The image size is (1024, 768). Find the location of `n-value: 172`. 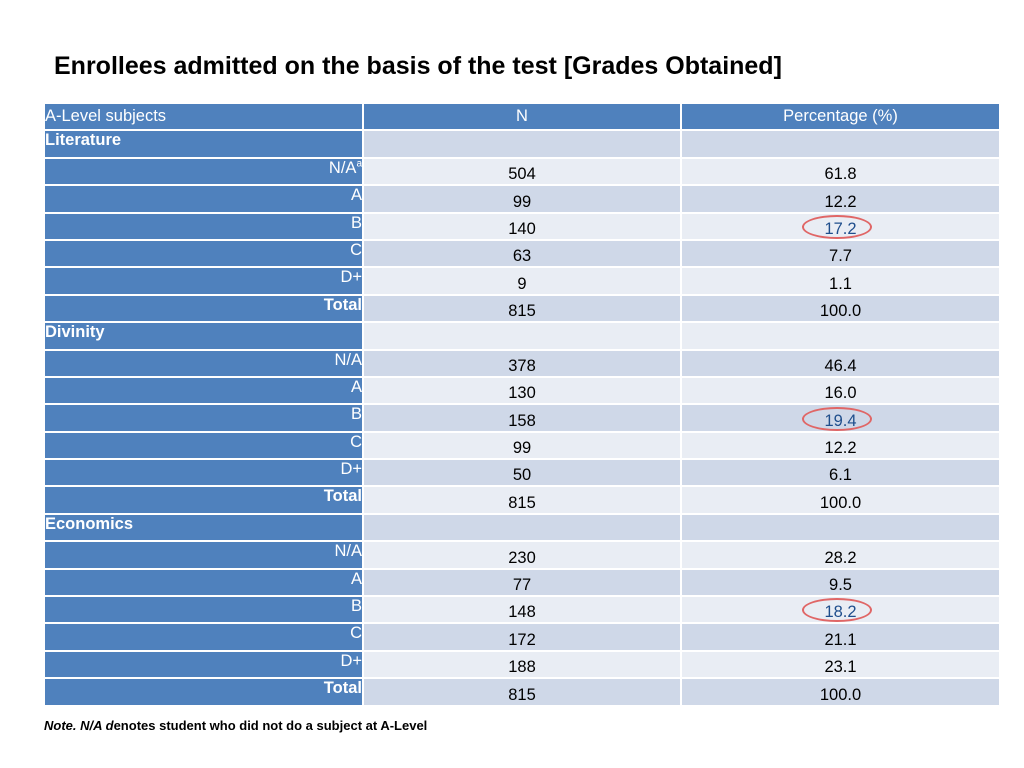

n-value: 172 is located at coordinates (522, 637).